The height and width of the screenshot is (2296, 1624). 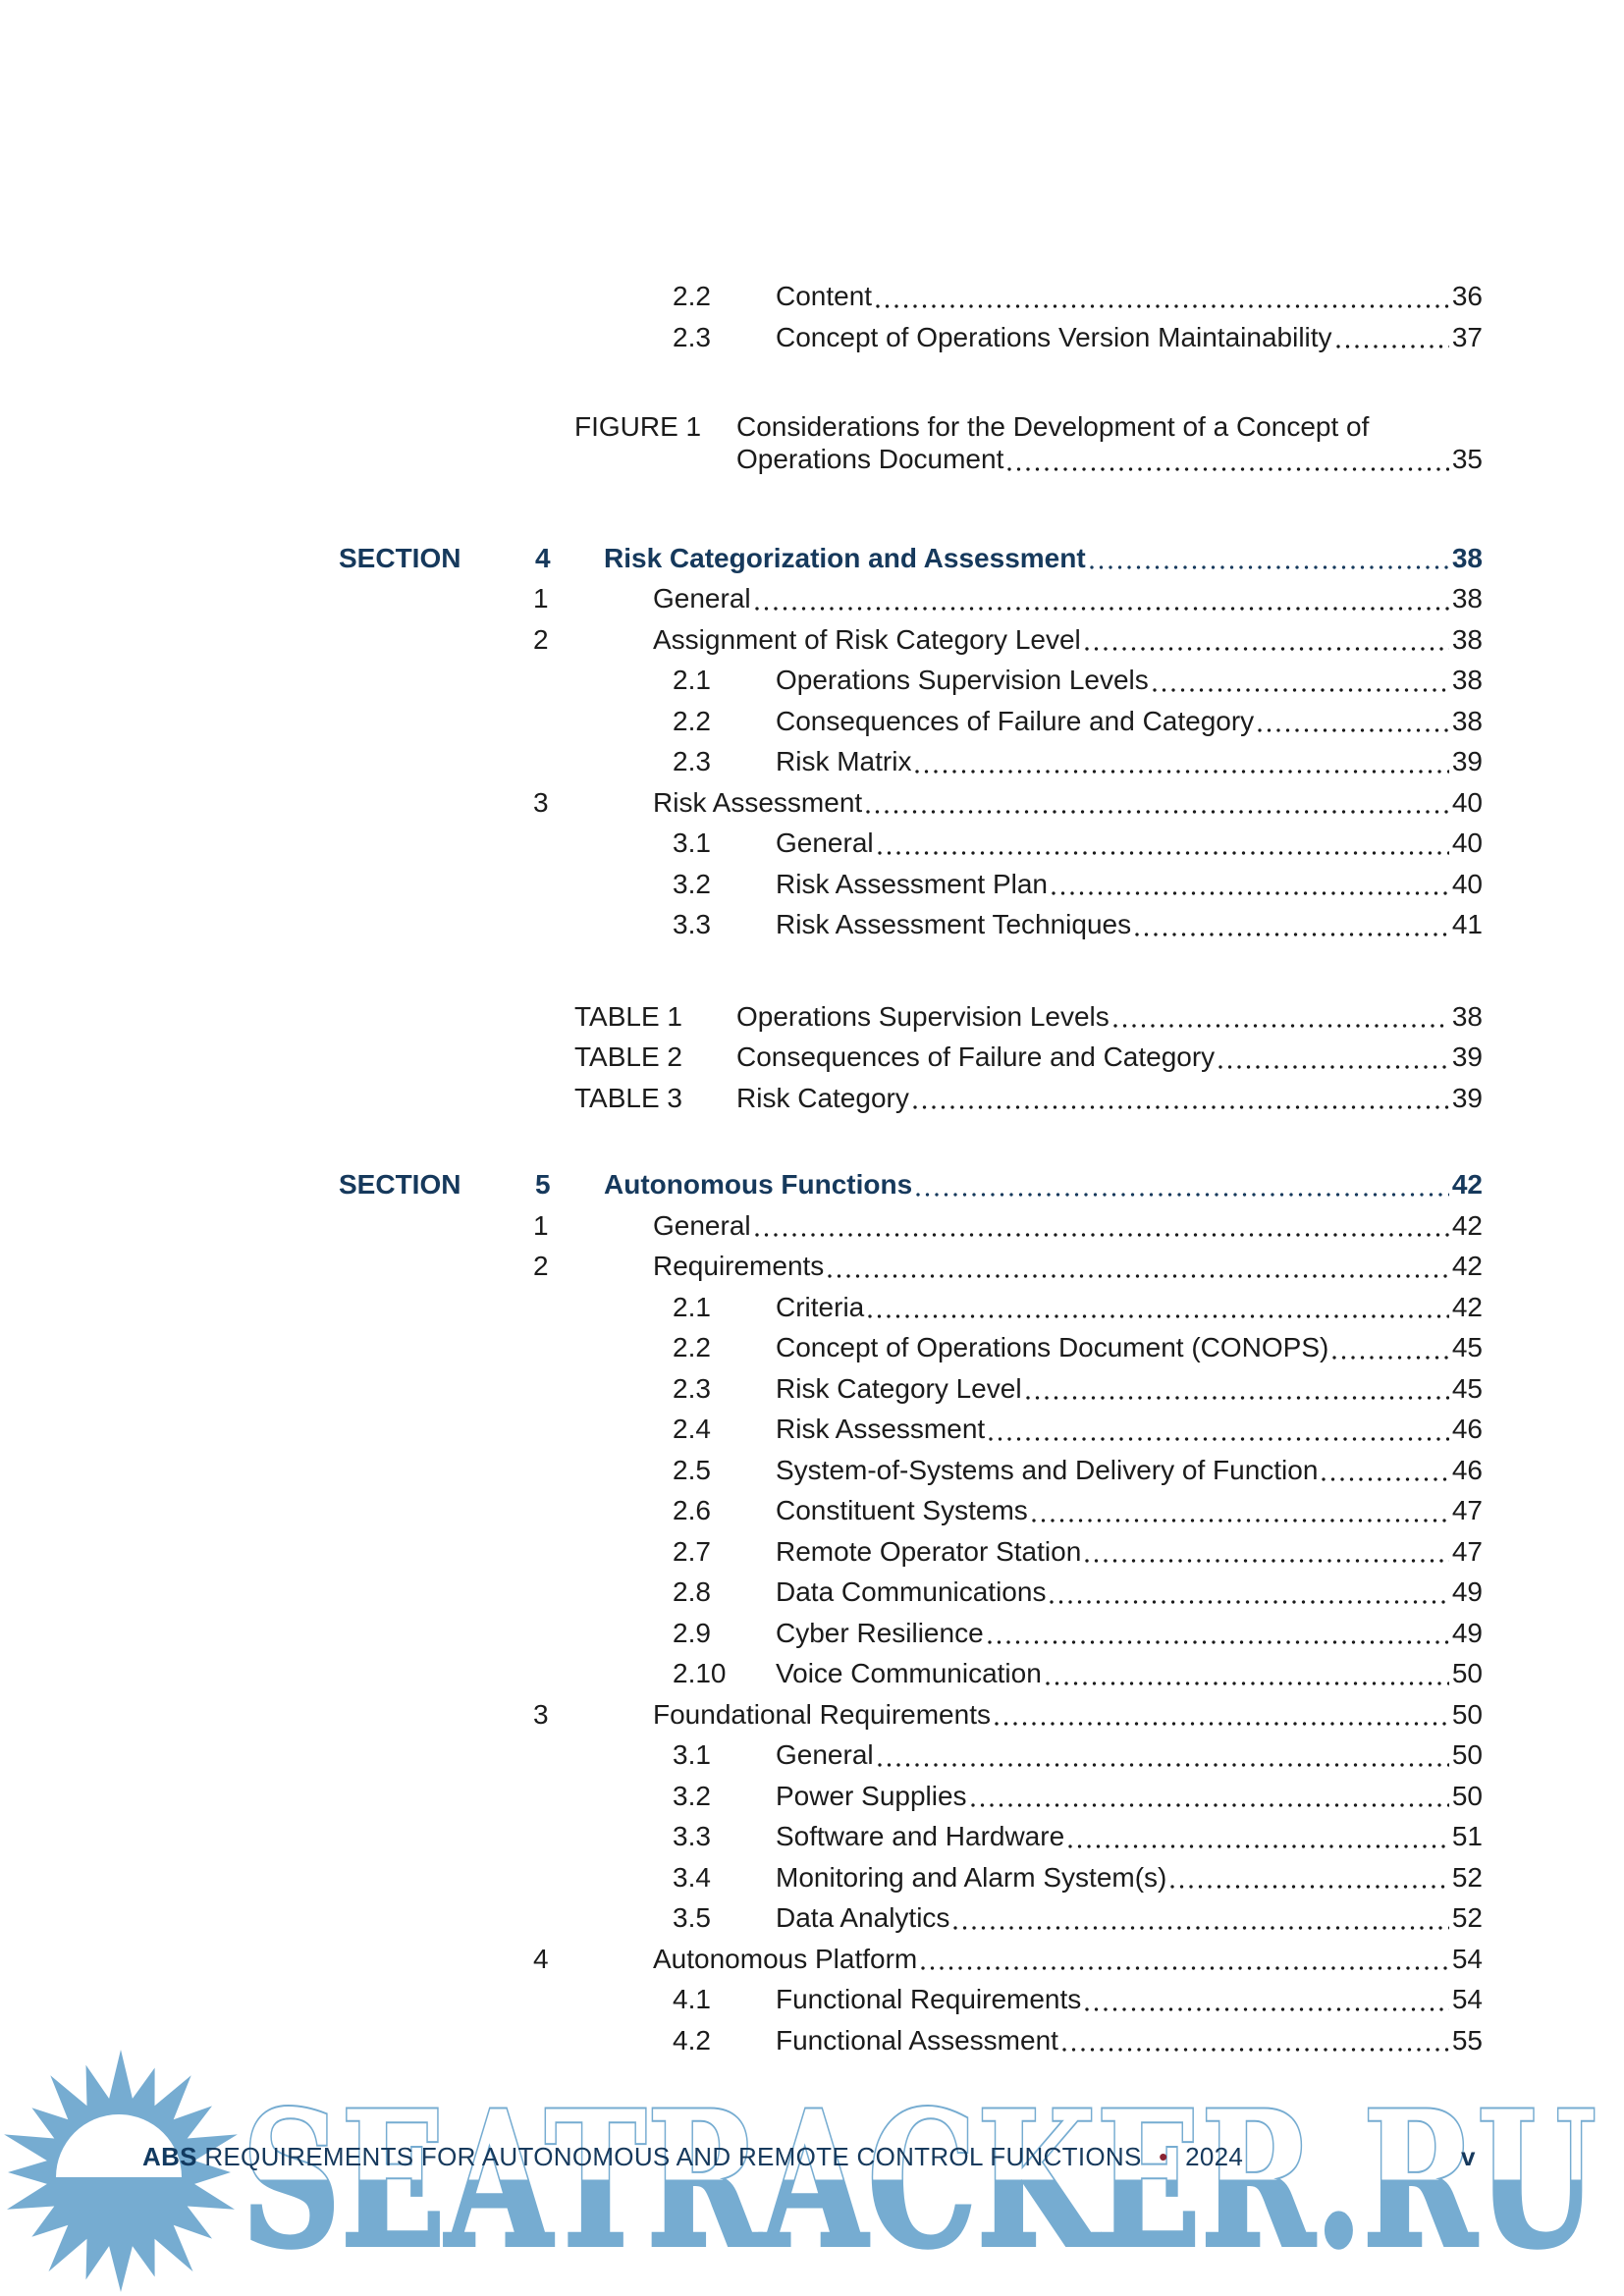 What do you see at coordinates (692, 1632) in the screenshot?
I see `toc-entry-number: 2.9` at bounding box center [692, 1632].